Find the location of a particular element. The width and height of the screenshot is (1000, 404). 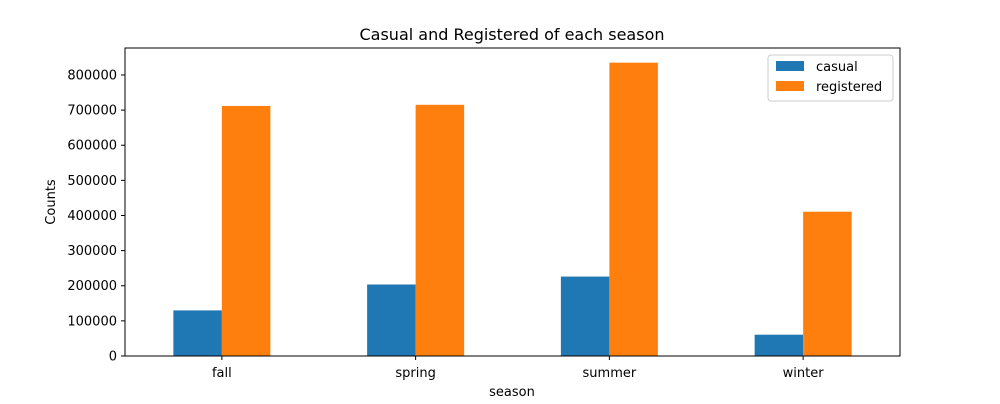

bar-registered-summer is located at coordinates (633, 209).